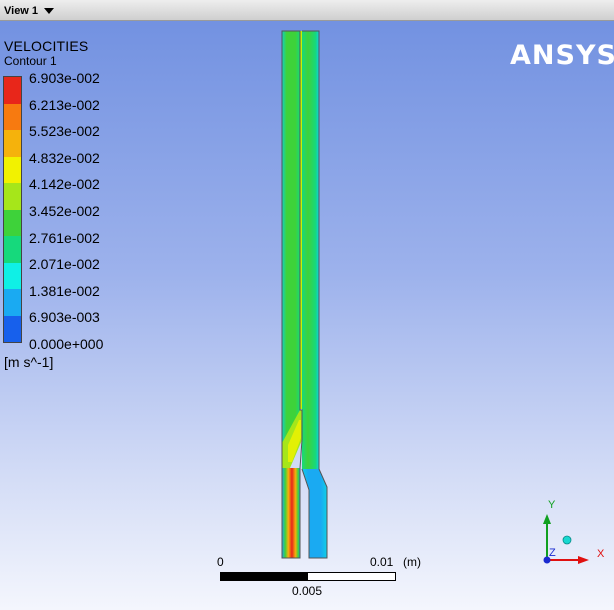  What do you see at coordinates (547, 519) in the screenshot?
I see `y-axis-arrow-icon` at bounding box center [547, 519].